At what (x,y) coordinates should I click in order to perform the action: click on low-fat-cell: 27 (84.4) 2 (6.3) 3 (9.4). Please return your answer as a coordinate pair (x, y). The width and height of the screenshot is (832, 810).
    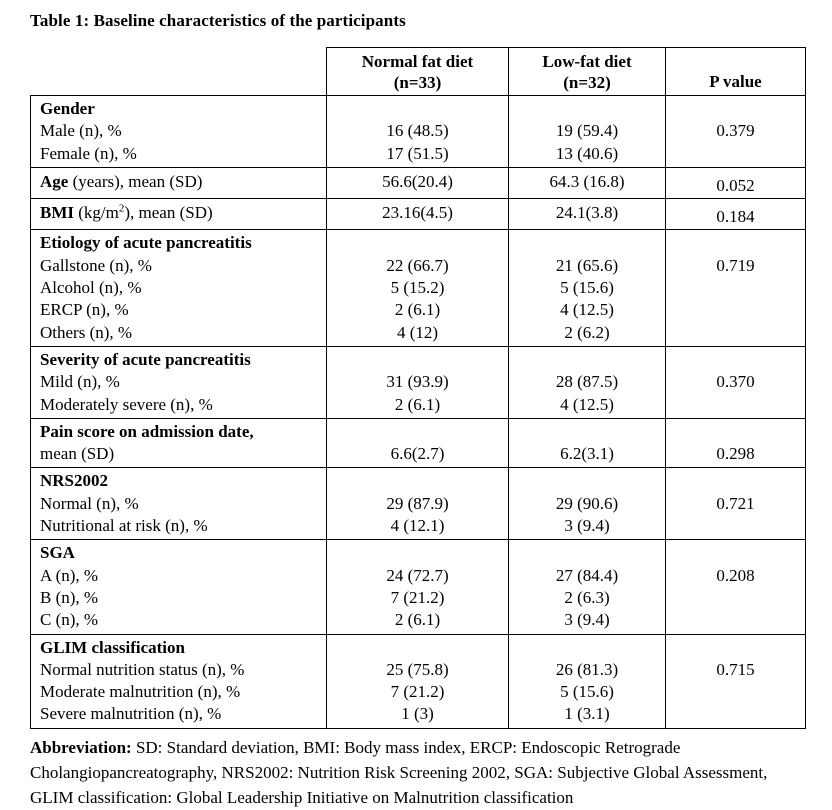
    Looking at the image, I should click on (587, 587).